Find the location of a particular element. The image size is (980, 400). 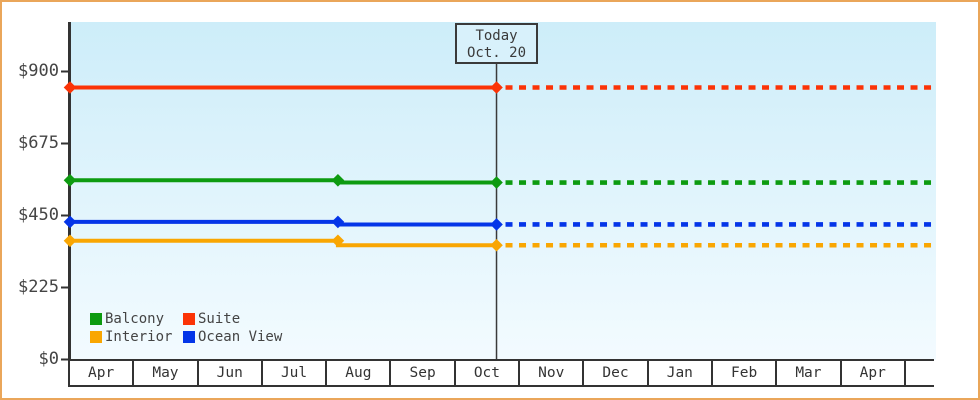

legend-item-balcony: Balcony is located at coordinates (136, 319).